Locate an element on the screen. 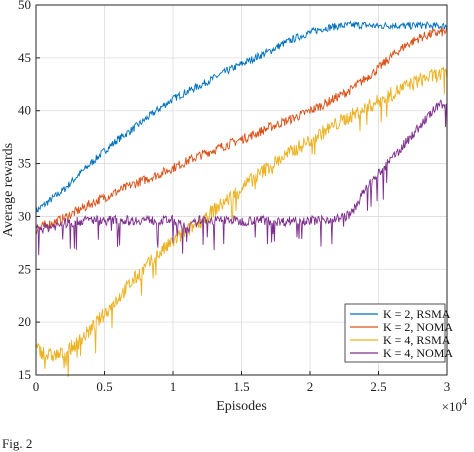  y-tick-label: 45 is located at coordinates (24, 57).